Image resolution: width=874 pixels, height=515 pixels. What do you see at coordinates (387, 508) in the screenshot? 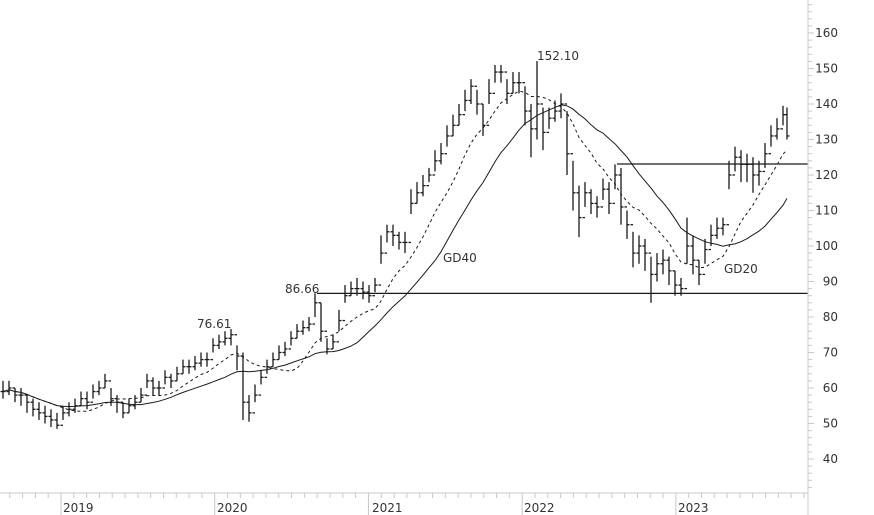
I see `x-tick-label: 2021` at bounding box center [387, 508].